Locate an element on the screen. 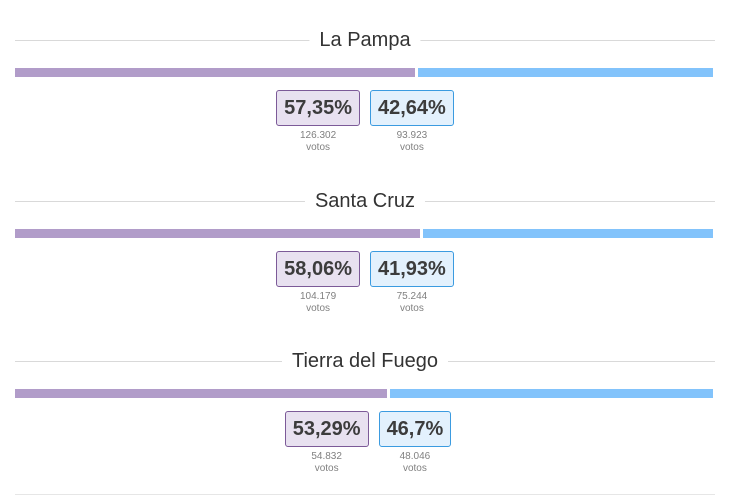  region-header: La Pampa is located at coordinates (365, 40).